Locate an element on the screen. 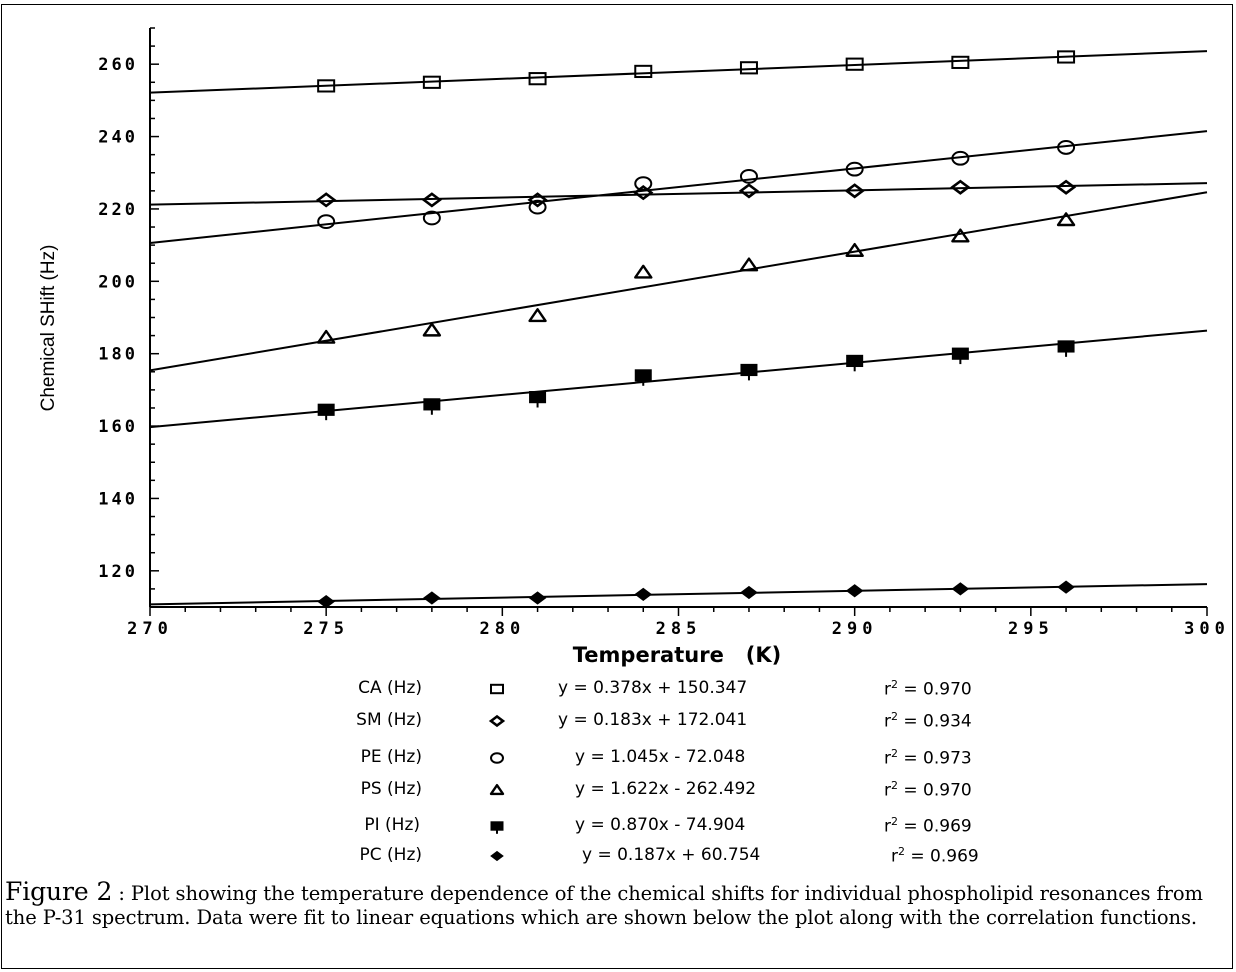 The width and height of the screenshot is (1236, 972). y-tick-label: 240 is located at coordinates (118, 138).